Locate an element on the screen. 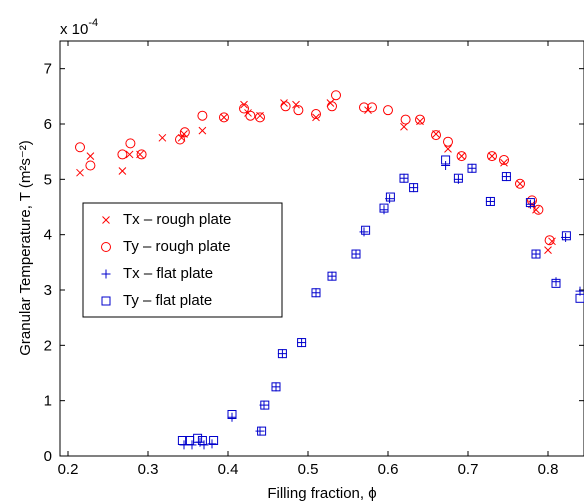 Image resolution: width=584 pixels, height=502 pixels. x-tick-label: 0.6 is located at coordinates (388, 469).